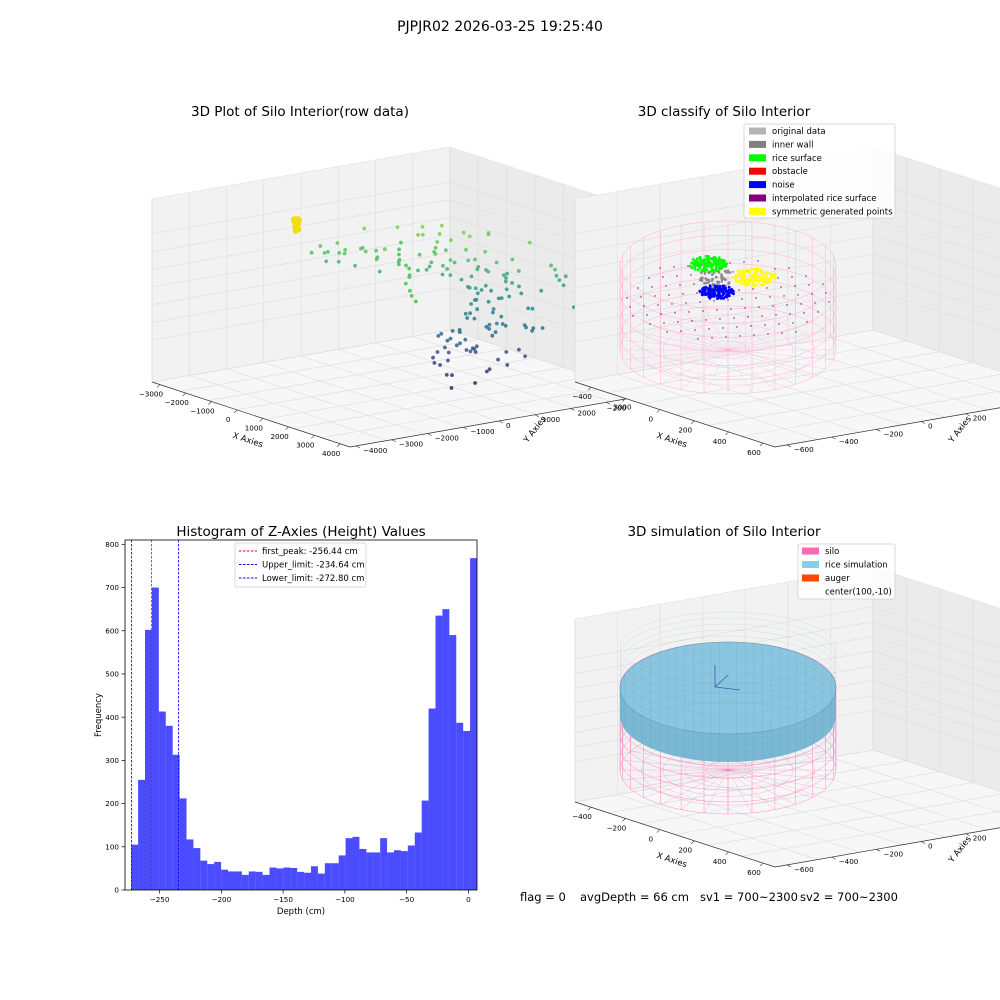  Describe the element at coordinates (279, 436) in the screenshot. I see `x-tick-label: 2000` at that location.